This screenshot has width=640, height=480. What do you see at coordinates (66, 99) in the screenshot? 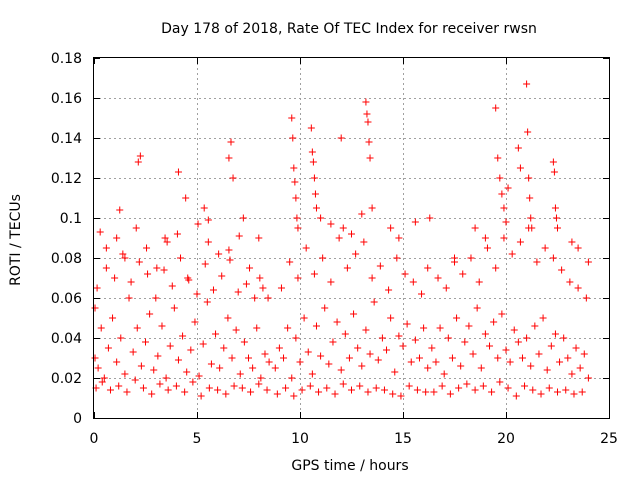
I see `y-tick-label: 0.16` at bounding box center [66, 99].